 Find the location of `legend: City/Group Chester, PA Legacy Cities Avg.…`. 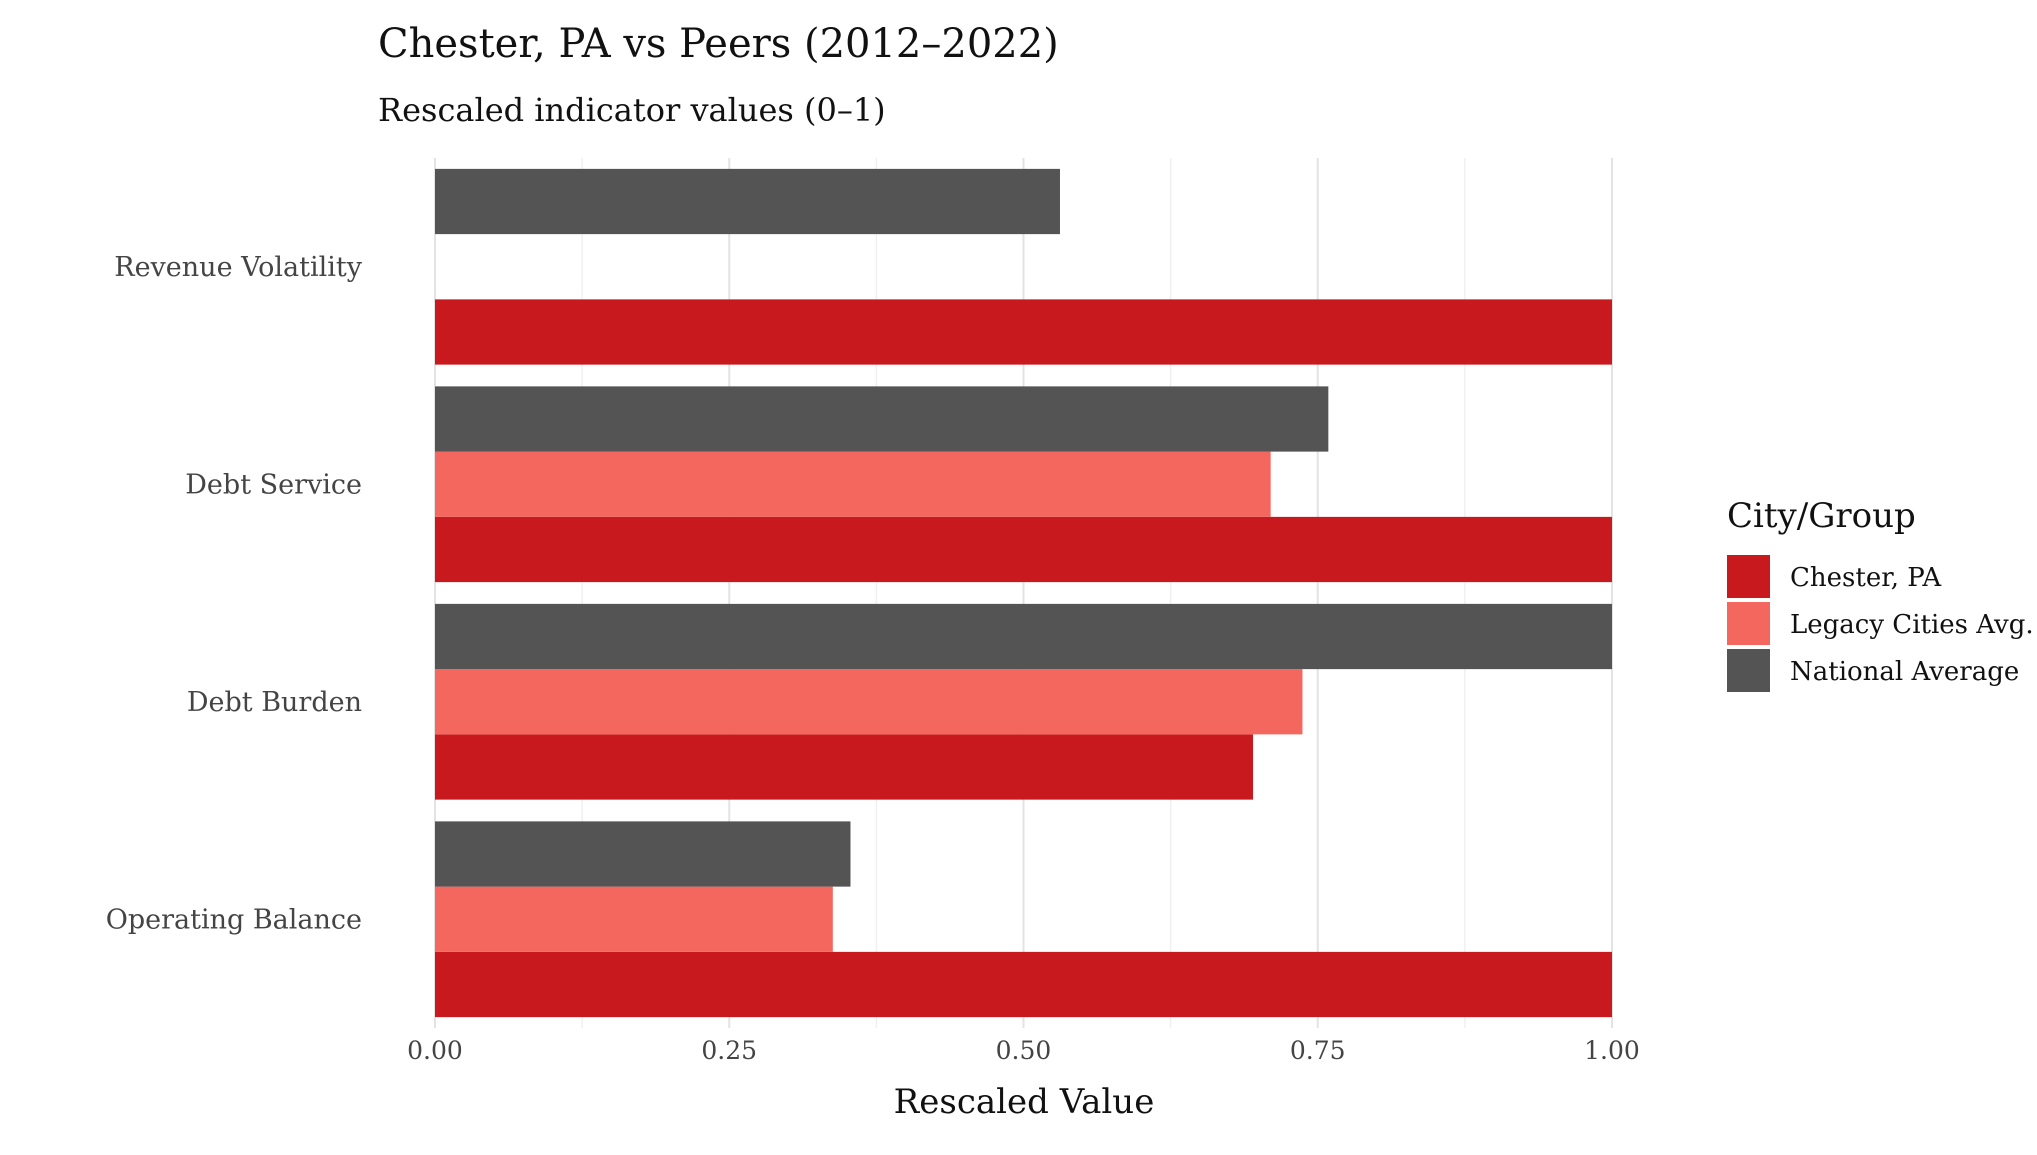

legend: City/Group Chester, PA Legacy Cities Avg.… is located at coordinates (1880, 594).